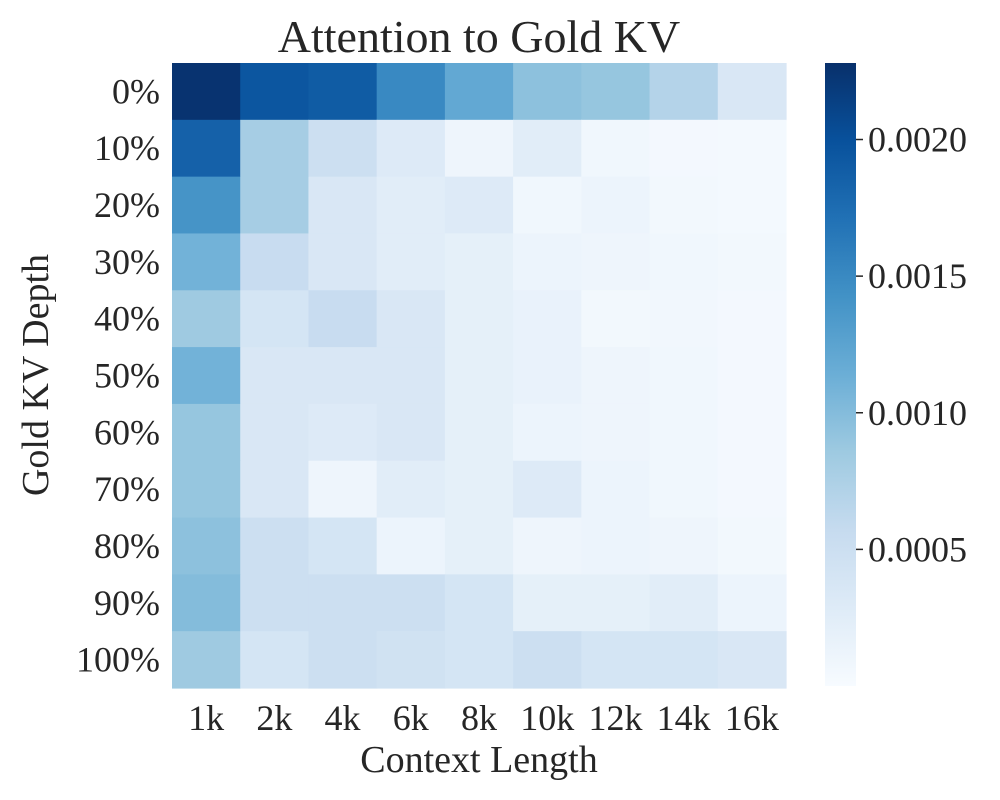 The image size is (1000, 800). Describe the element at coordinates (547, 718) in the screenshot. I see `x-tick-label: 10k` at that location.